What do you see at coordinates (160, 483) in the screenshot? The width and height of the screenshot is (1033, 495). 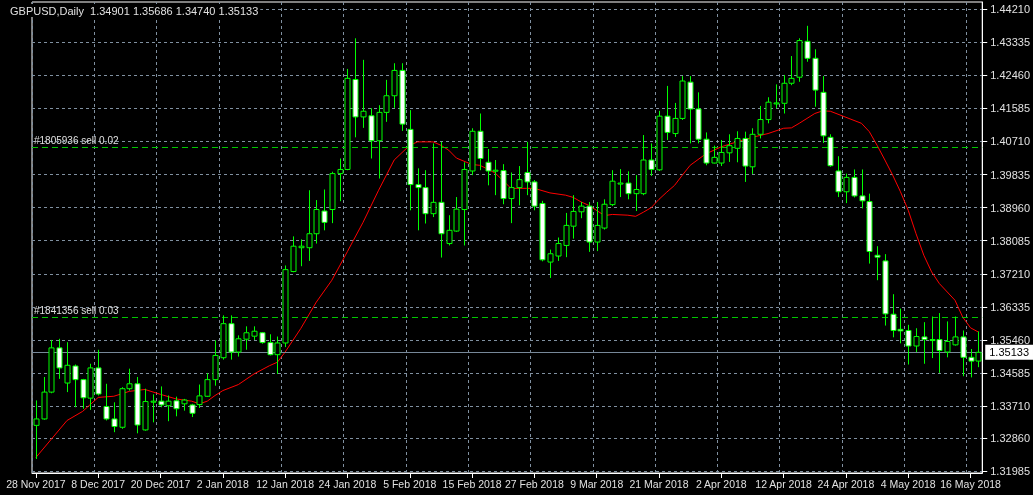 I see `x-tick-label: 20 Dec 2017` at bounding box center [160, 483].